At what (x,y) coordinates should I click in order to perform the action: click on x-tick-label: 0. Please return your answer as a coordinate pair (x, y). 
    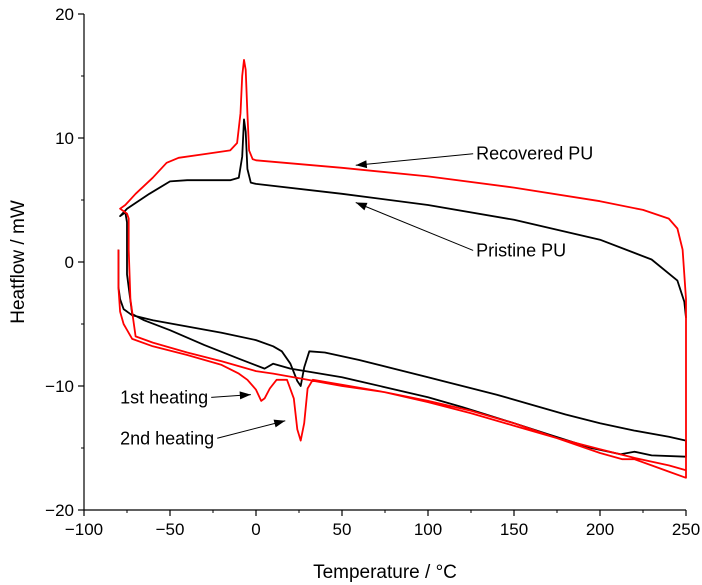
    Looking at the image, I should click on (255, 529).